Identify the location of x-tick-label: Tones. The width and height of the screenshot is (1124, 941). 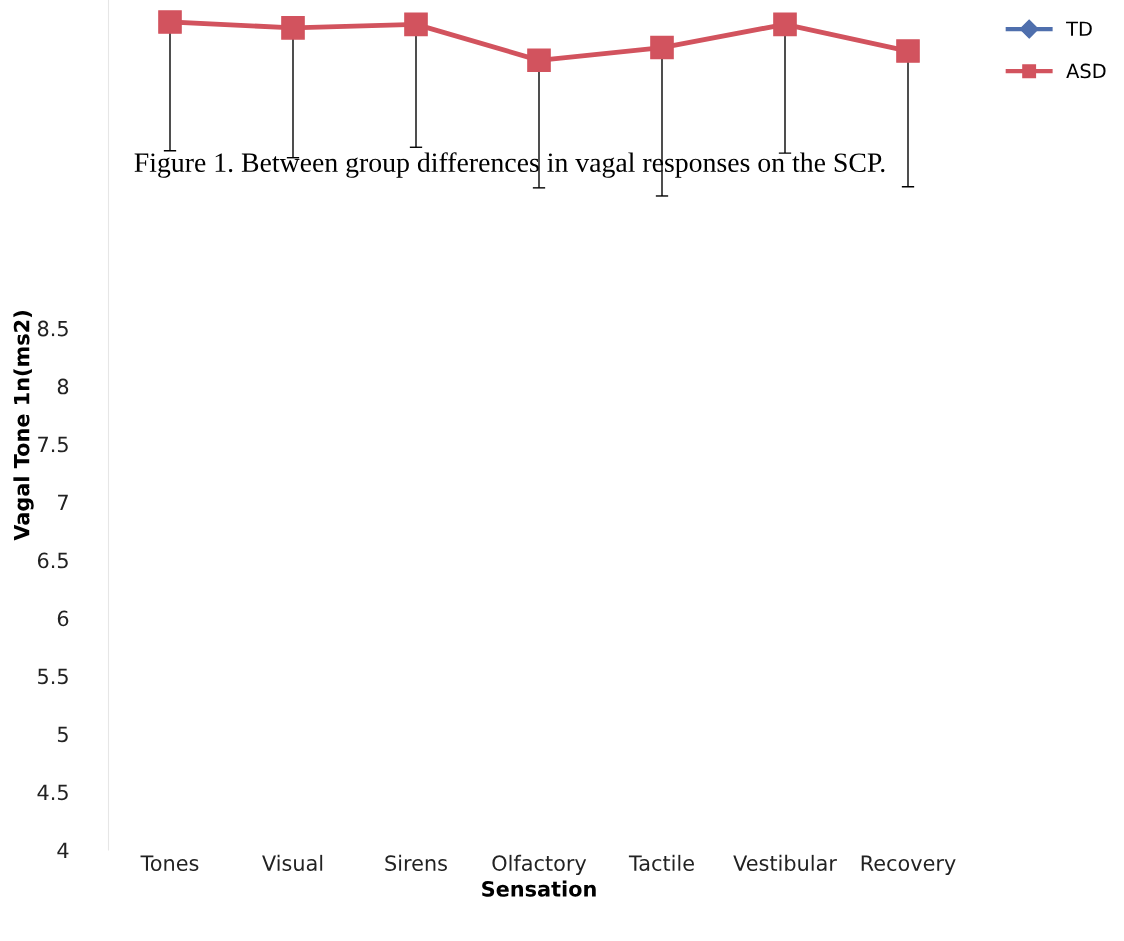
(169, 863).